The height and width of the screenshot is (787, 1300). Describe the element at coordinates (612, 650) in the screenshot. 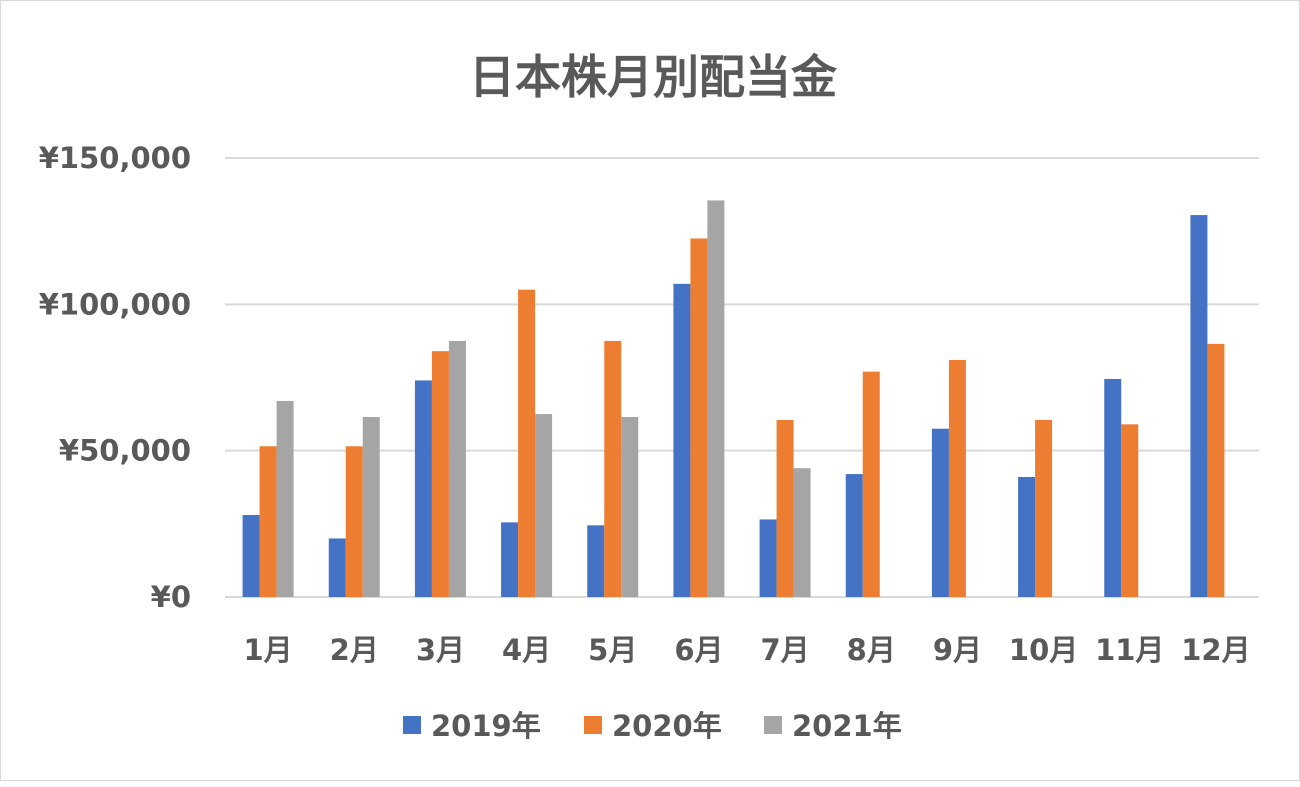

I see `x-tick-label: 5月` at that location.